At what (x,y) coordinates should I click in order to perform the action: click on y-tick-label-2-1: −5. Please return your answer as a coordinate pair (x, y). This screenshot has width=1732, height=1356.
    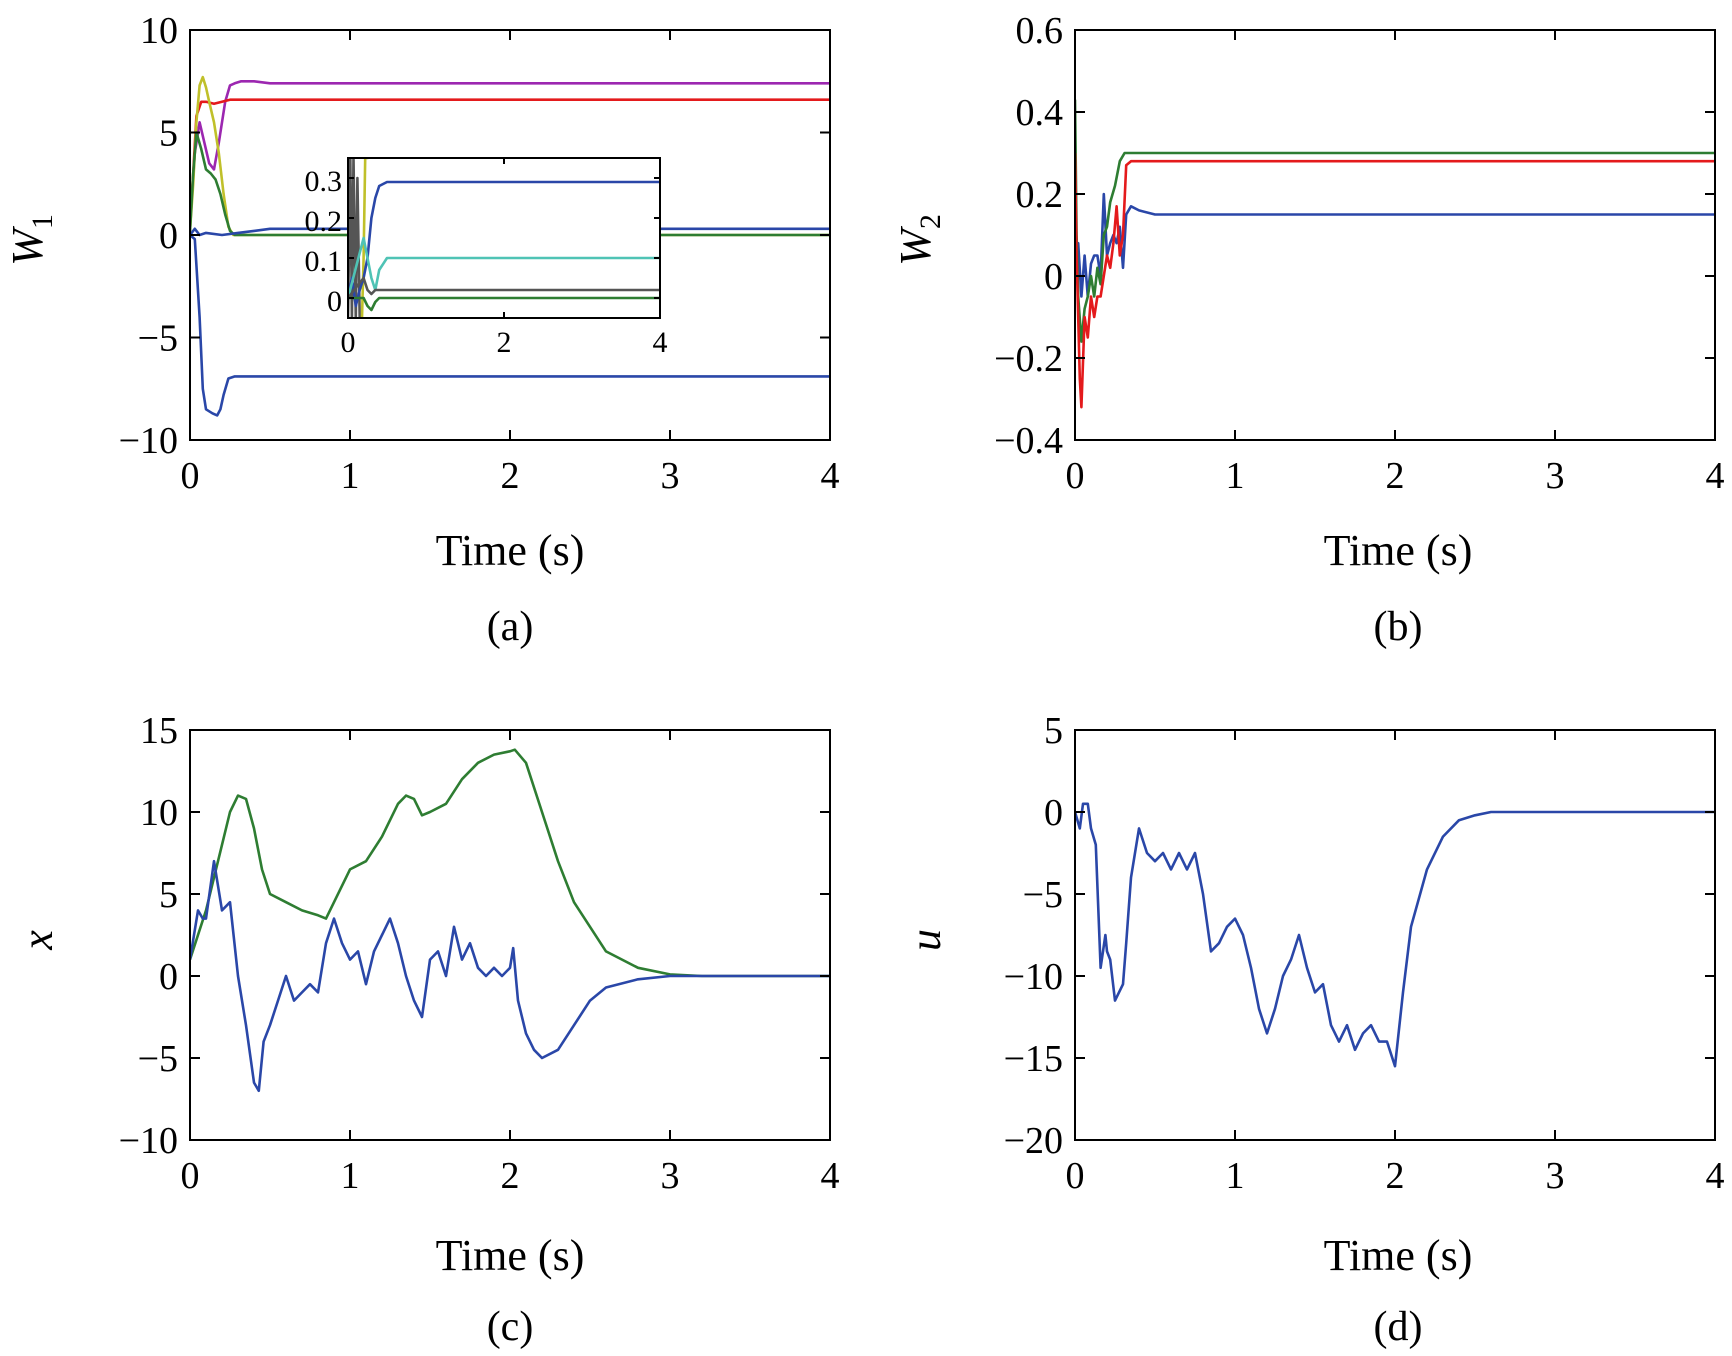
    Looking at the image, I should click on (158, 1059).